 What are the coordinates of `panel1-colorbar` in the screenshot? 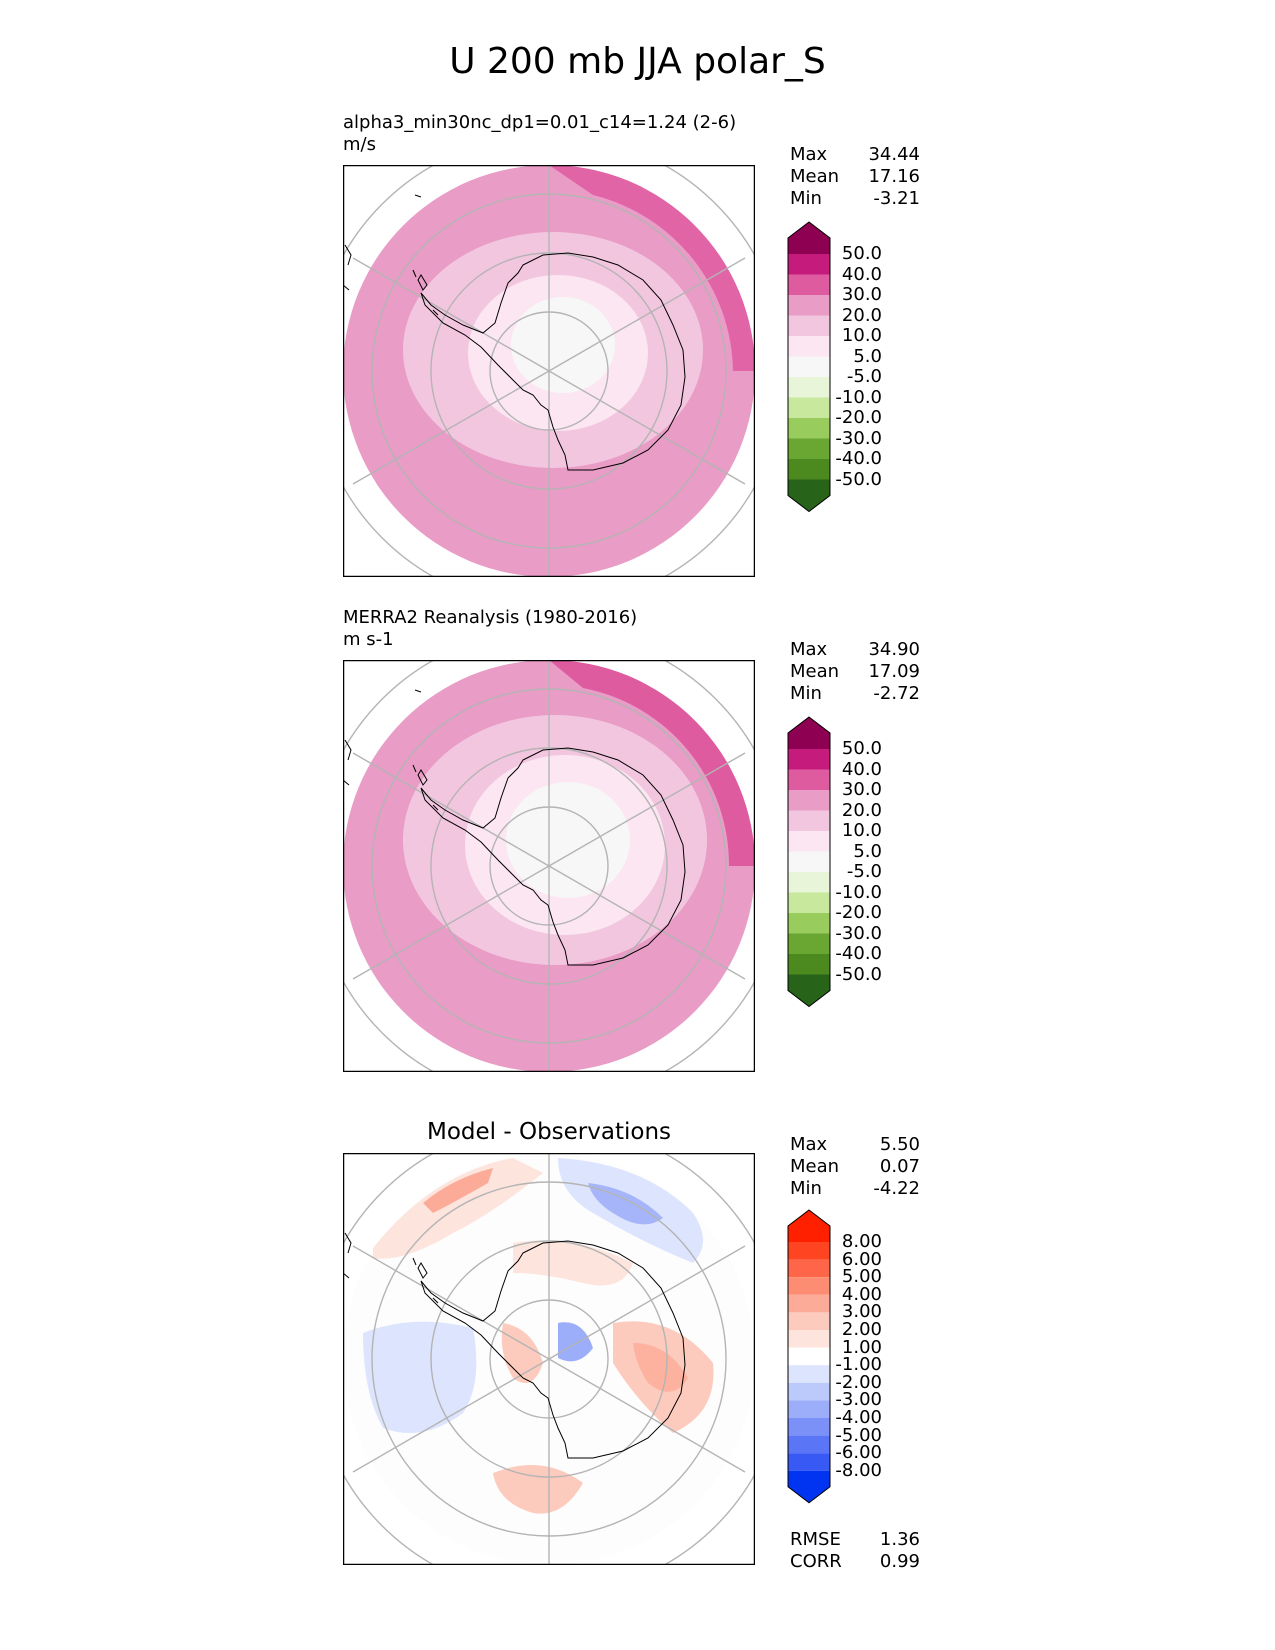 It's located at (811, 367).